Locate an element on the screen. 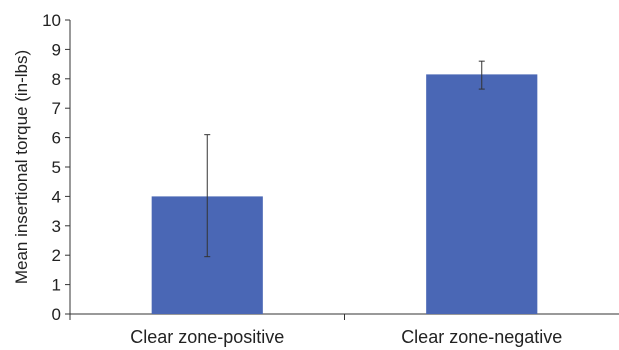 This screenshot has height=350, width=619. y-axis-title: Mean insertional torque (in-lbs) is located at coordinates (21, 167).